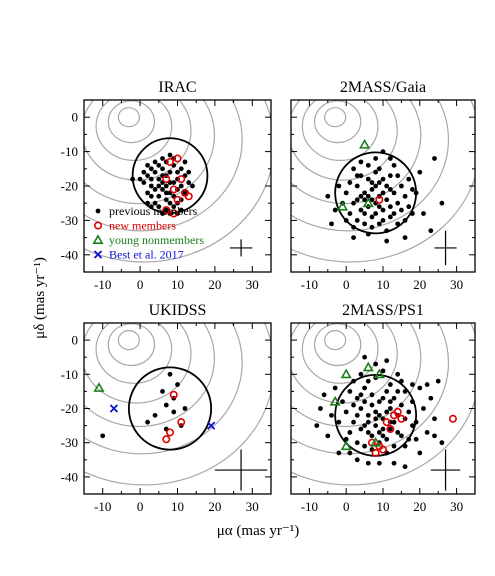  Describe the element at coordinates (178, 310) in the screenshot. I see `panel-title: UKIDSS` at that location.